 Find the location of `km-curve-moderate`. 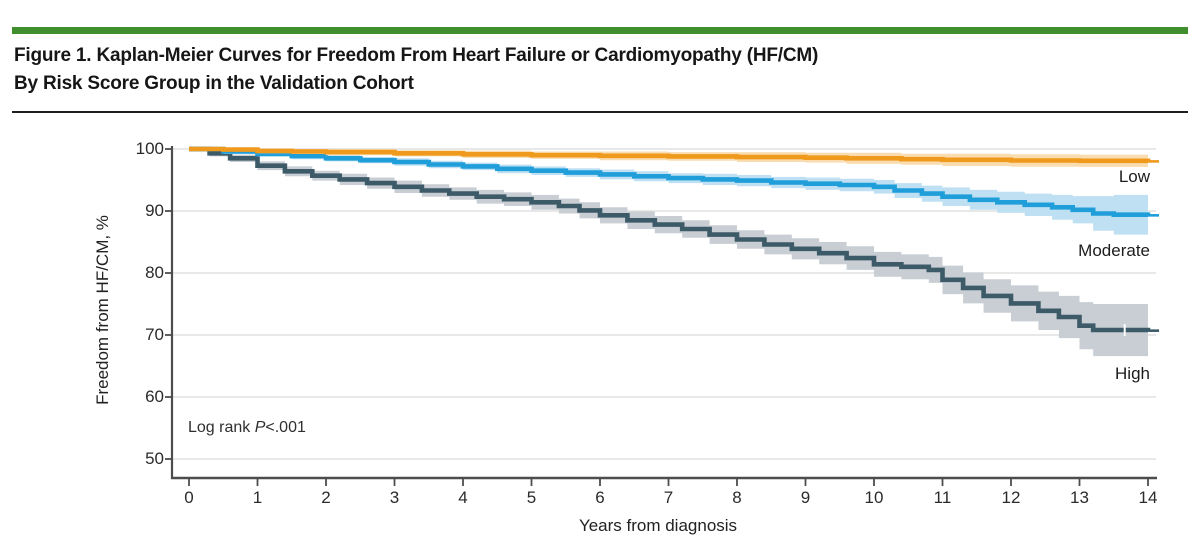

km-curve-moderate is located at coordinates (670, 181).